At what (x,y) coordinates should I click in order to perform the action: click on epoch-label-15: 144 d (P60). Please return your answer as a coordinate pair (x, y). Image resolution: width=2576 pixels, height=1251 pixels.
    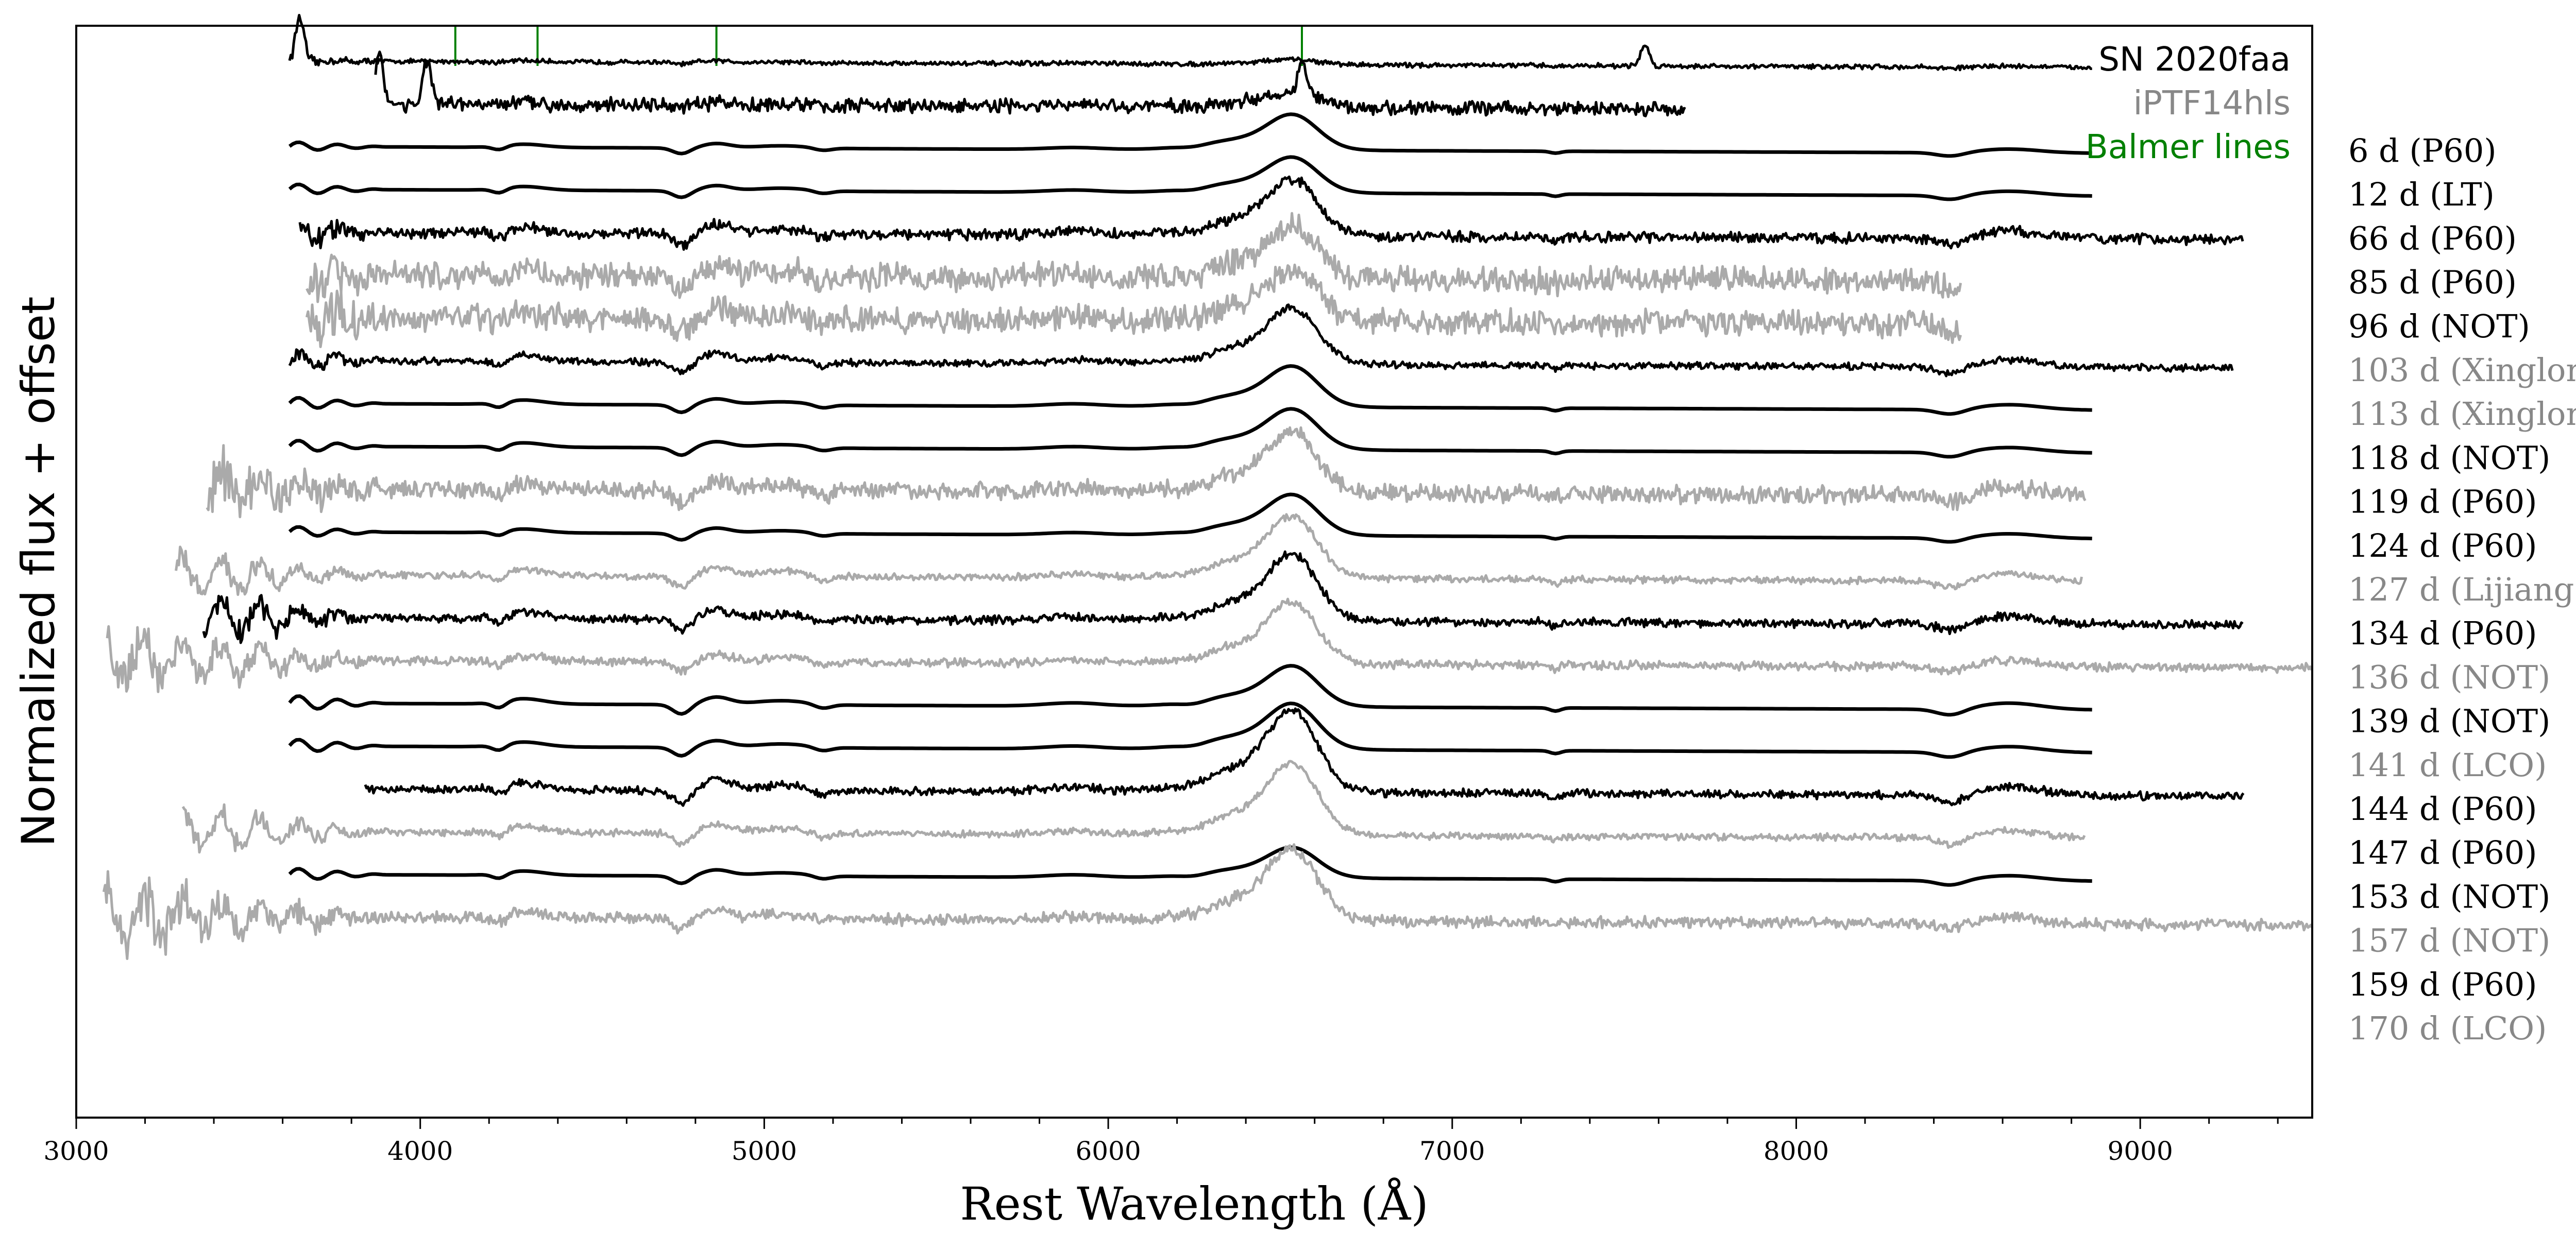
    Looking at the image, I should click on (2442, 809).